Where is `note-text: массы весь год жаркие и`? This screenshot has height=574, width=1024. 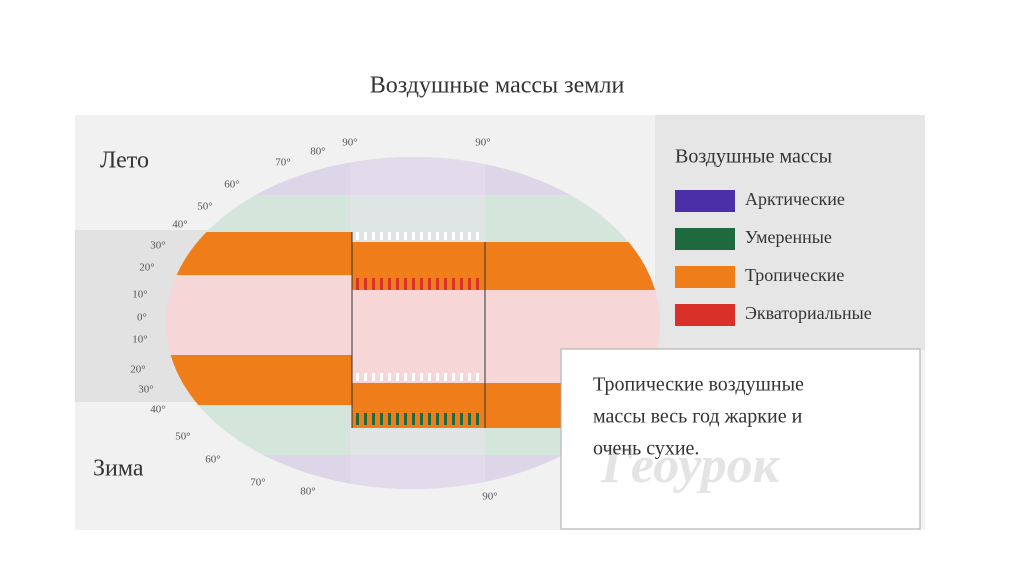 note-text: массы весь год жаркие и is located at coordinates (698, 417).